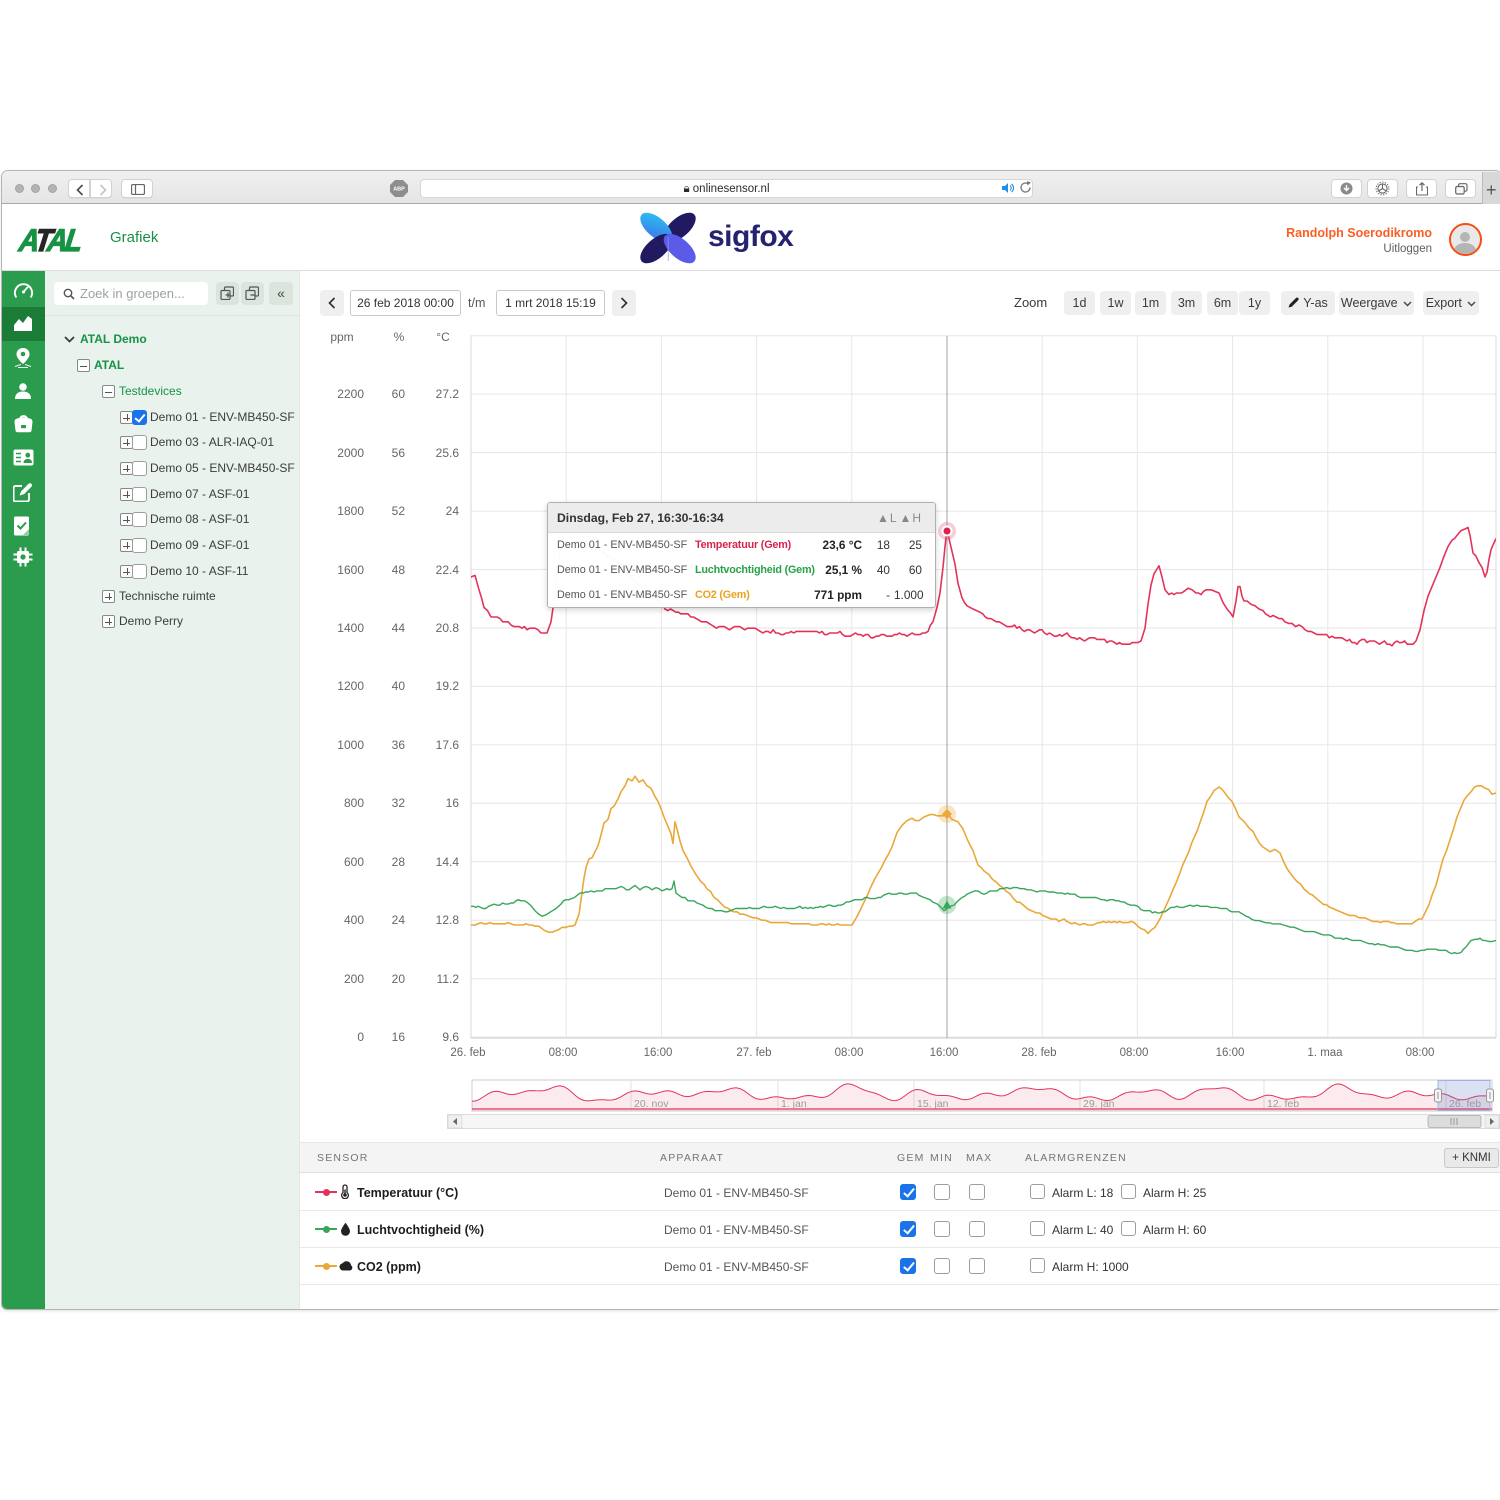  What do you see at coordinates (399, 190) in the screenshot?
I see `svg-text: ABP` at bounding box center [399, 190].